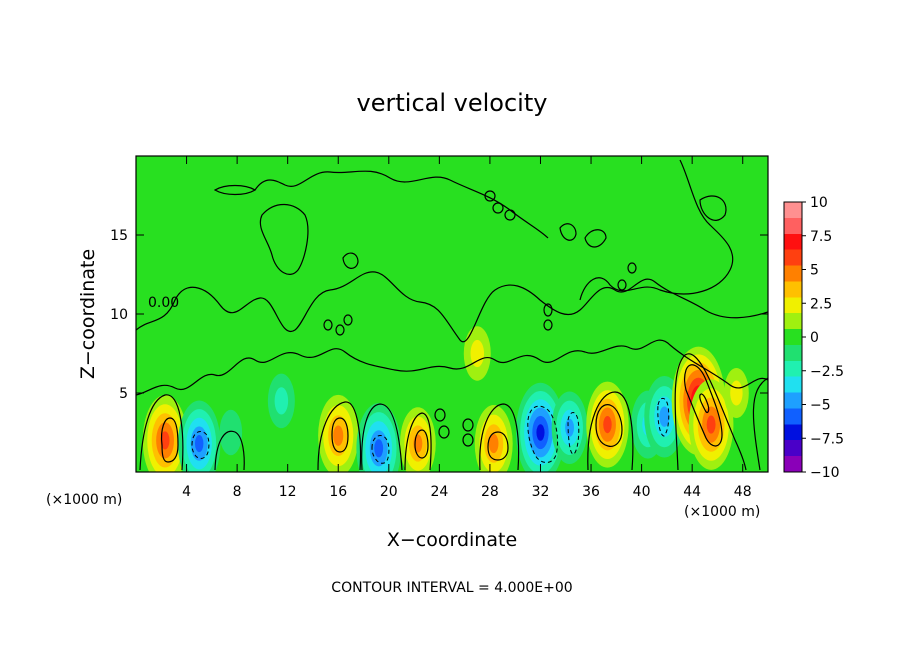 This screenshot has width=904, height=654. I want to click on x-axis-label: X−coordinate, so click(452, 540).